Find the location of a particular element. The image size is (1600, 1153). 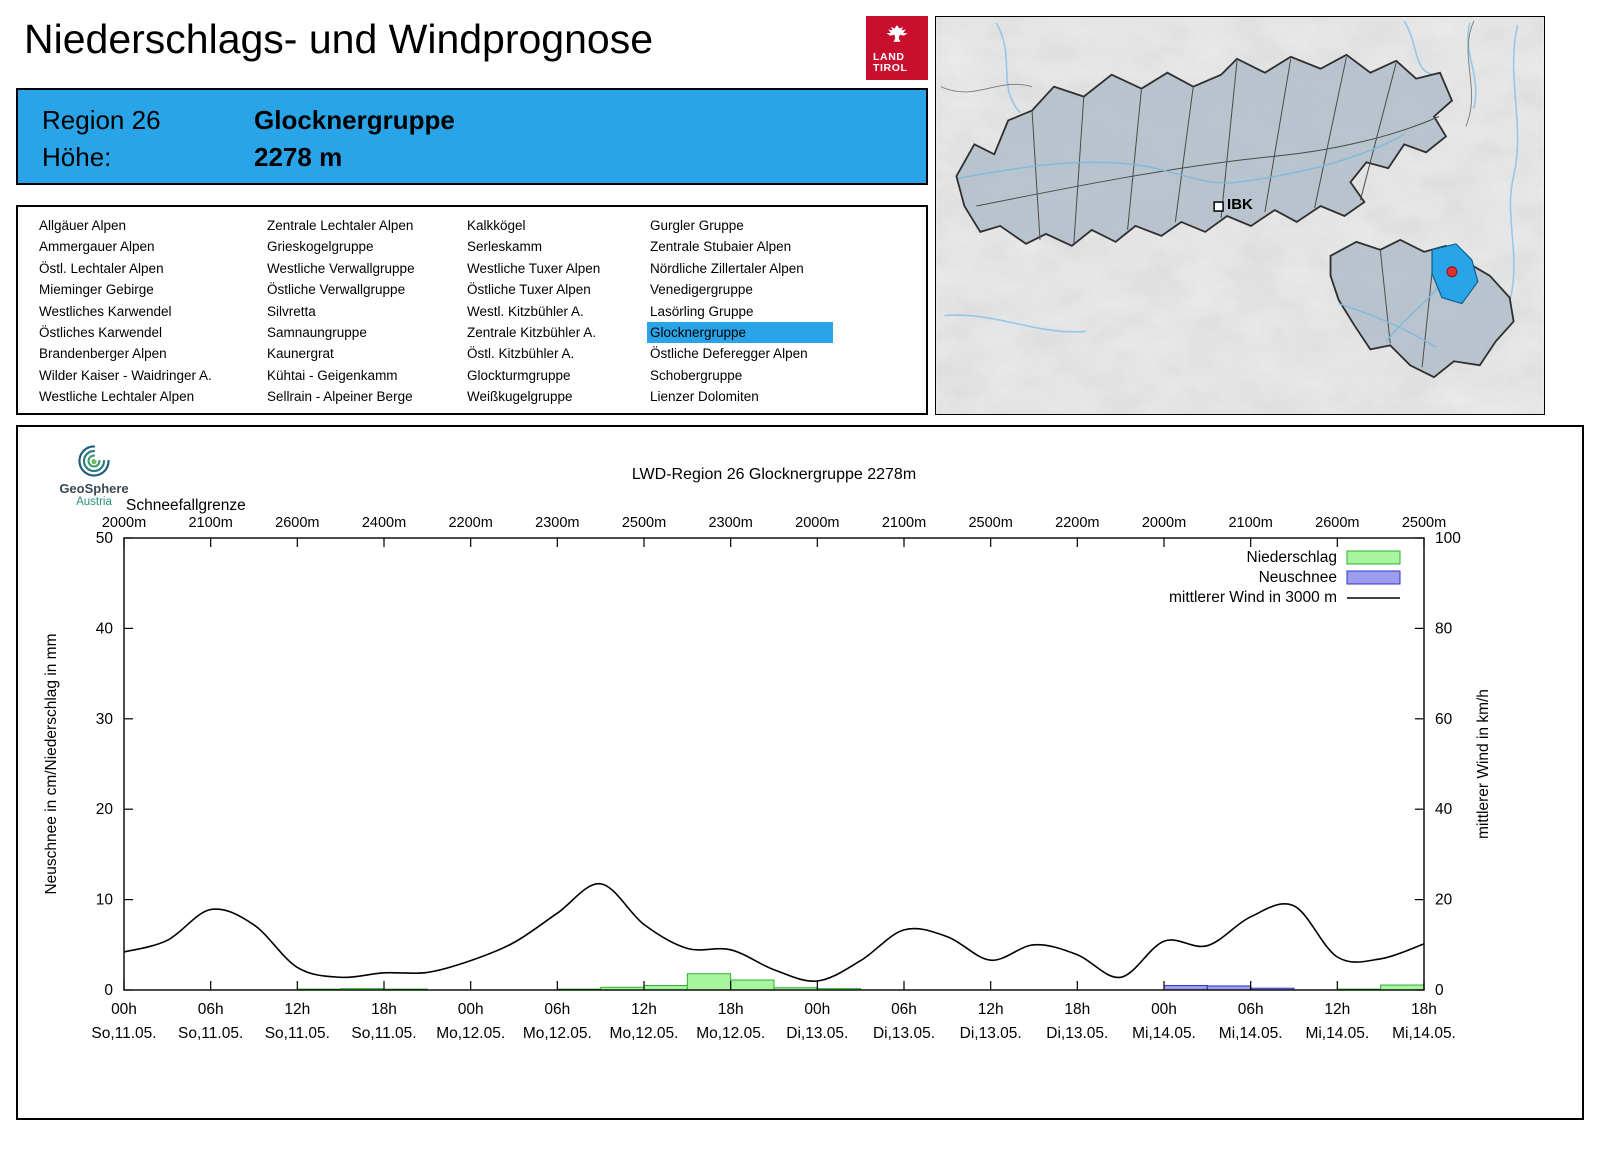

region-item: Silvretta is located at coordinates (291, 311).